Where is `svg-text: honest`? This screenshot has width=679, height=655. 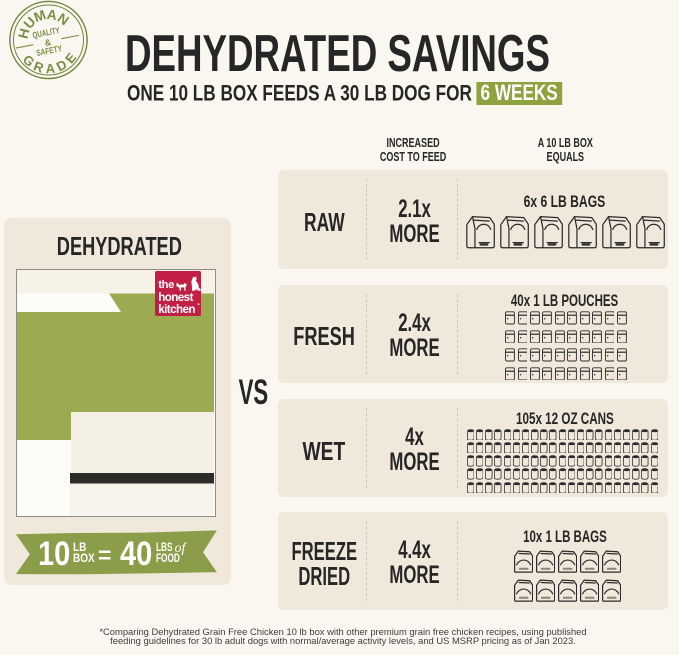
svg-text: honest is located at coordinates (175, 297).